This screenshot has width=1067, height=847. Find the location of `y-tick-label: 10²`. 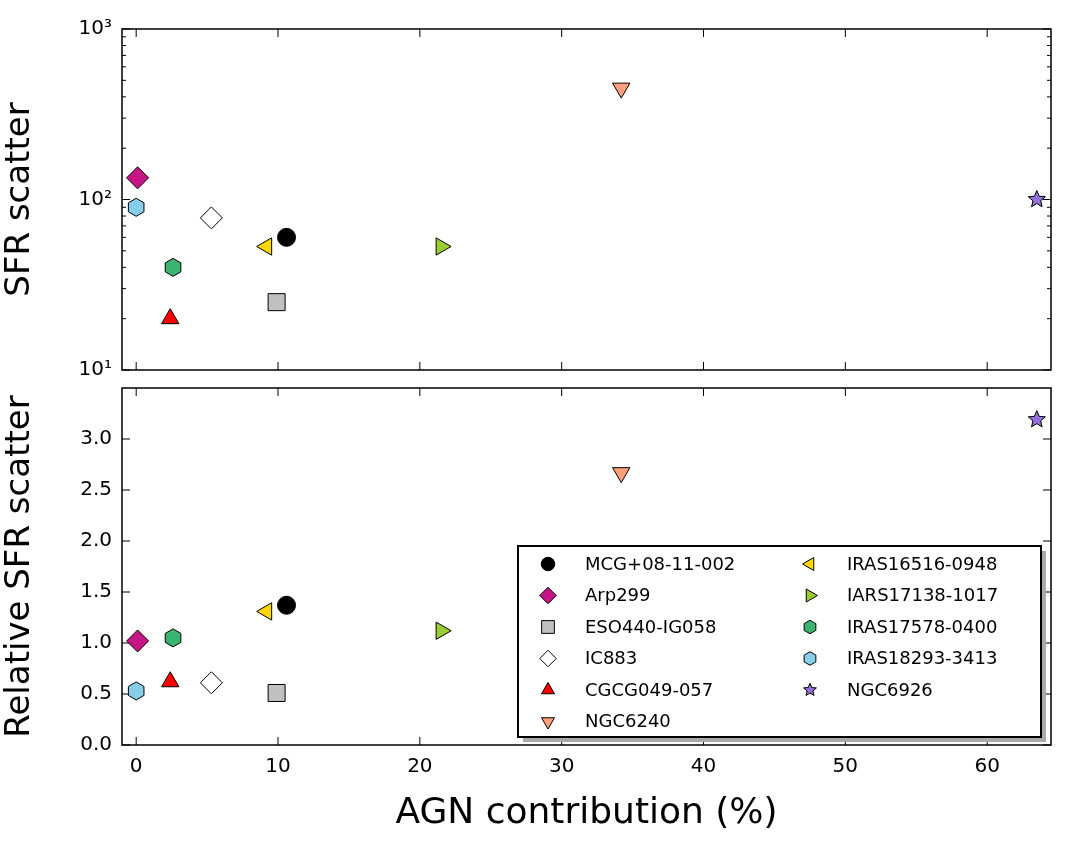

y-tick-label: 10² is located at coordinates (95, 197).